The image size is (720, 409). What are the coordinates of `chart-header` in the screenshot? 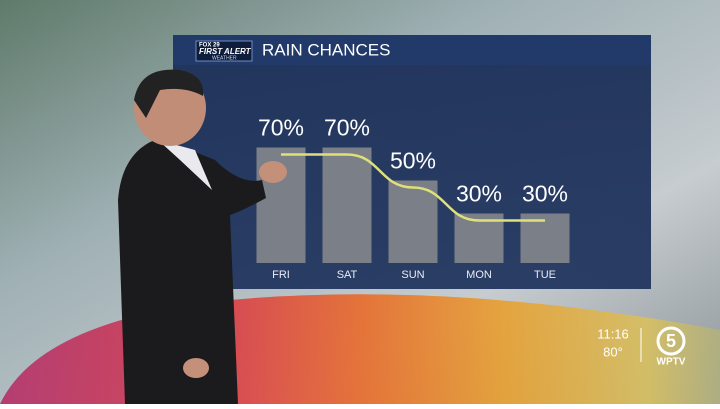 It's located at (412, 50).